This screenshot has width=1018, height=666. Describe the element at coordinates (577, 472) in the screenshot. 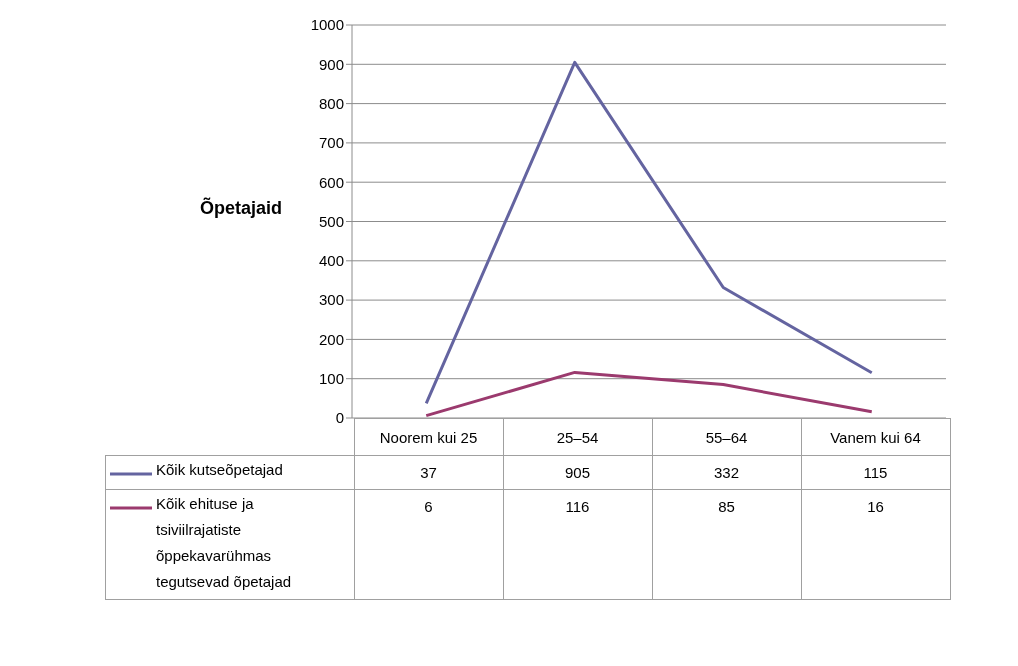

I see `data-label: 905` at that location.